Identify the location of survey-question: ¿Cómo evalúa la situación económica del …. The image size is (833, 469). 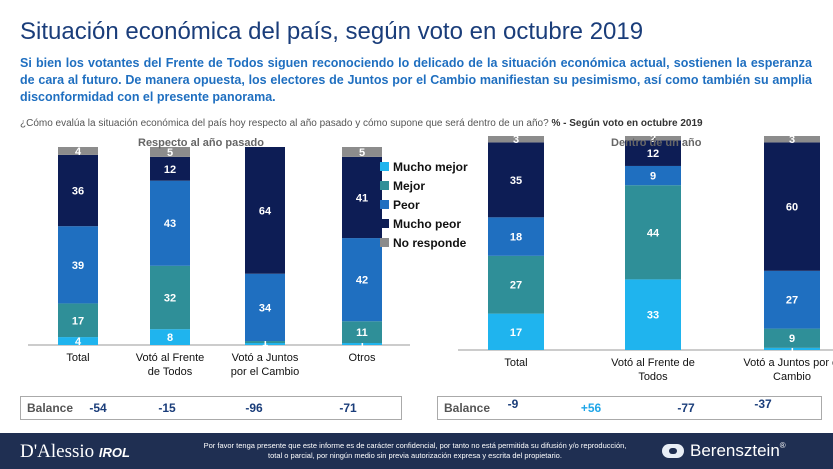
(361, 123).